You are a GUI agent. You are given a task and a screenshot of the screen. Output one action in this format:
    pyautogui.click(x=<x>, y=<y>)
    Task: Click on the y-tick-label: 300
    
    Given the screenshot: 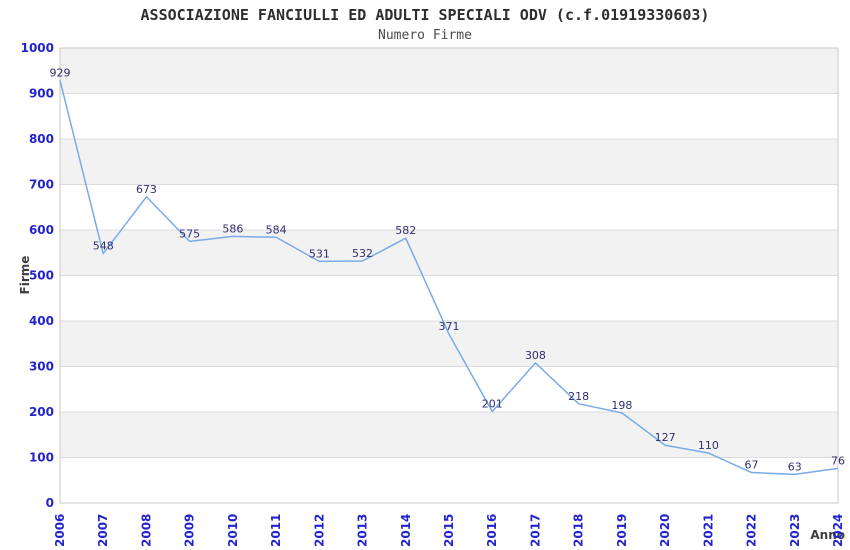 What is the action you would take?
    pyautogui.click(x=41, y=367)
    